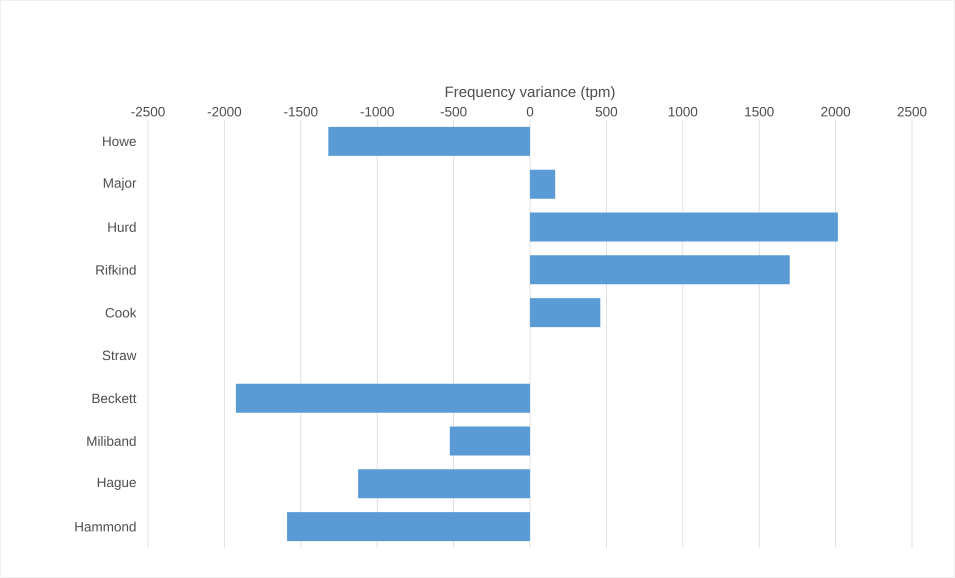 Image resolution: width=955 pixels, height=578 pixels. I want to click on x-tick-label: -2500, so click(148, 111).